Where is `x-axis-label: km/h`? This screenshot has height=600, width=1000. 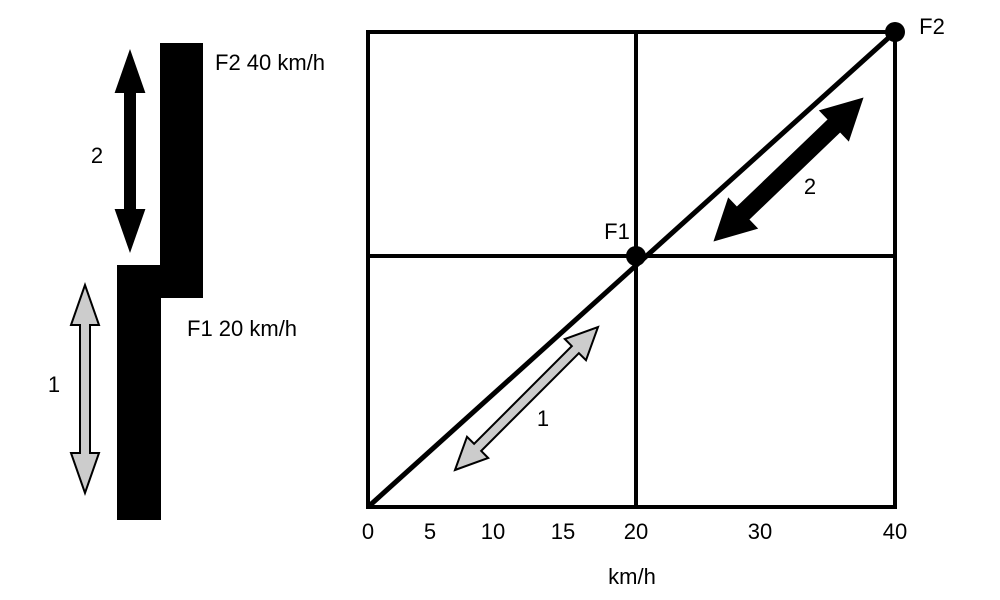 x-axis-label: km/h is located at coordinates (632, 576).